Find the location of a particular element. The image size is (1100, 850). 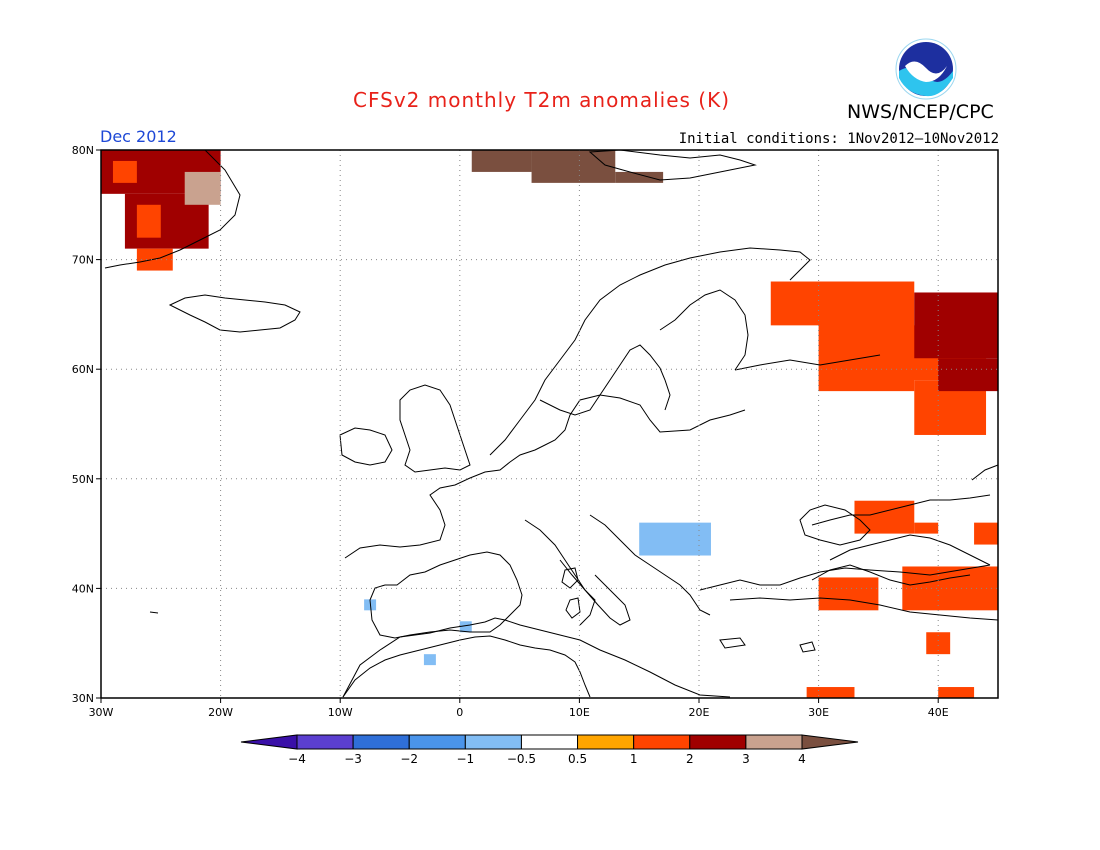

agency-label: NWS/NCEP/CPC is located at coordinates (920, 112).